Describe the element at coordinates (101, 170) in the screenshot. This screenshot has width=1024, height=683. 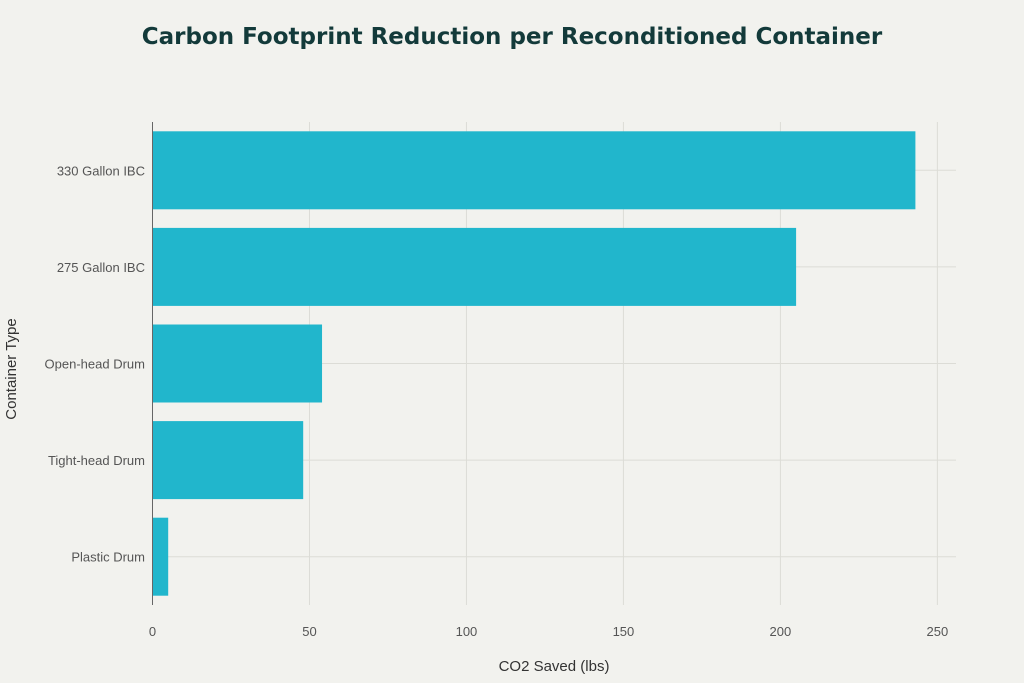
I see `y-tick-label: 330 Gallon IBC` at that location.